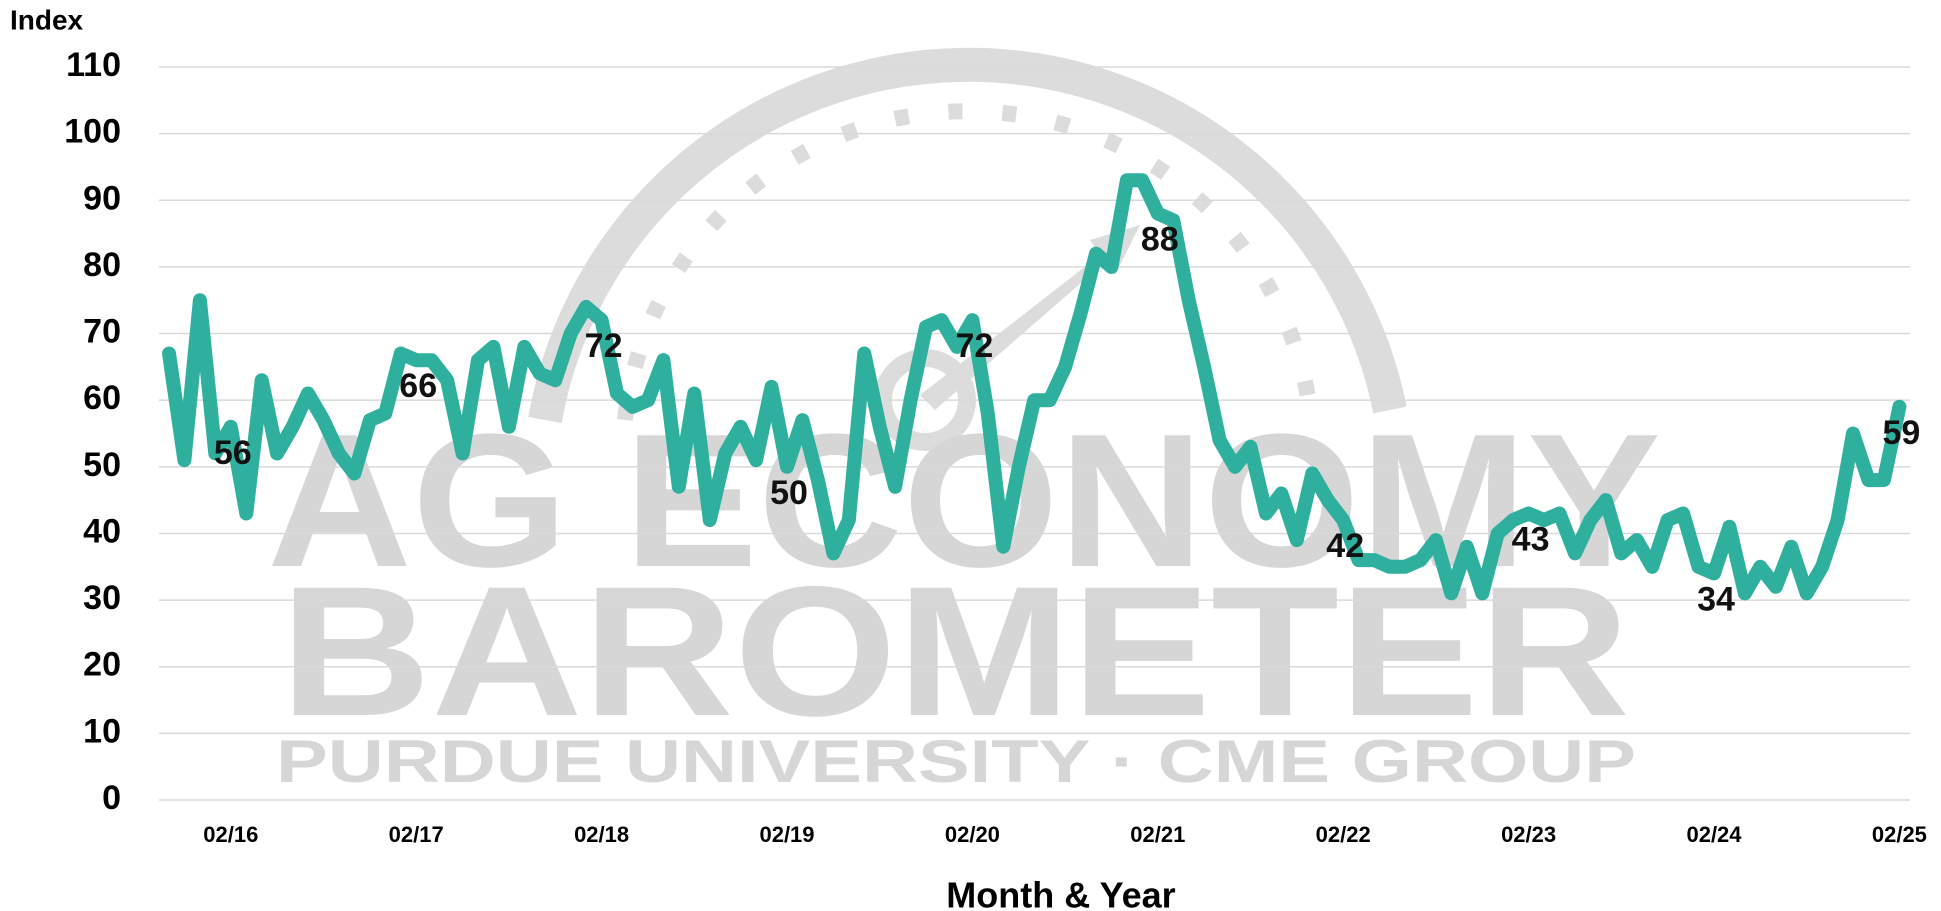  Describe the element at coordinates (1899, 834) in the screenshot. I see `x-tick-label: 02/25` at that location.